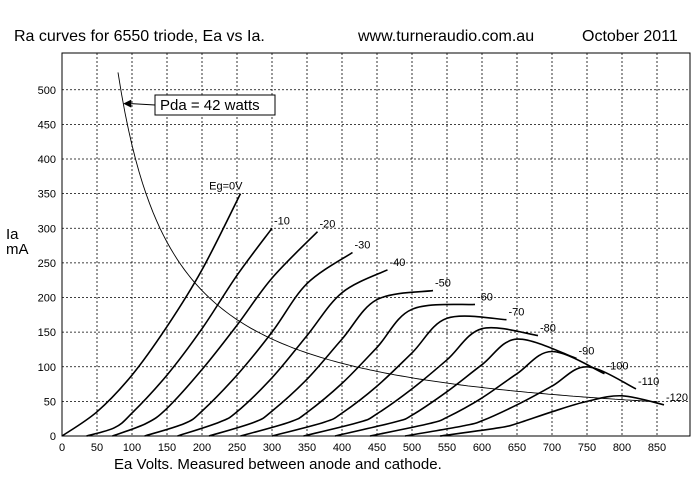  I want to click on x-tick-label: 500, so click(412, 448).